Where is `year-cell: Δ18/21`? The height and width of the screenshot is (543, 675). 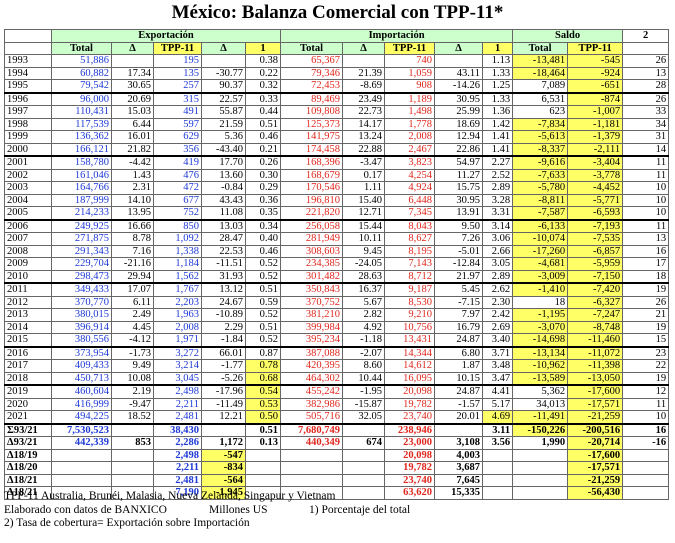
year-cell: Δ18/21 is located at coordinates (28, 480).